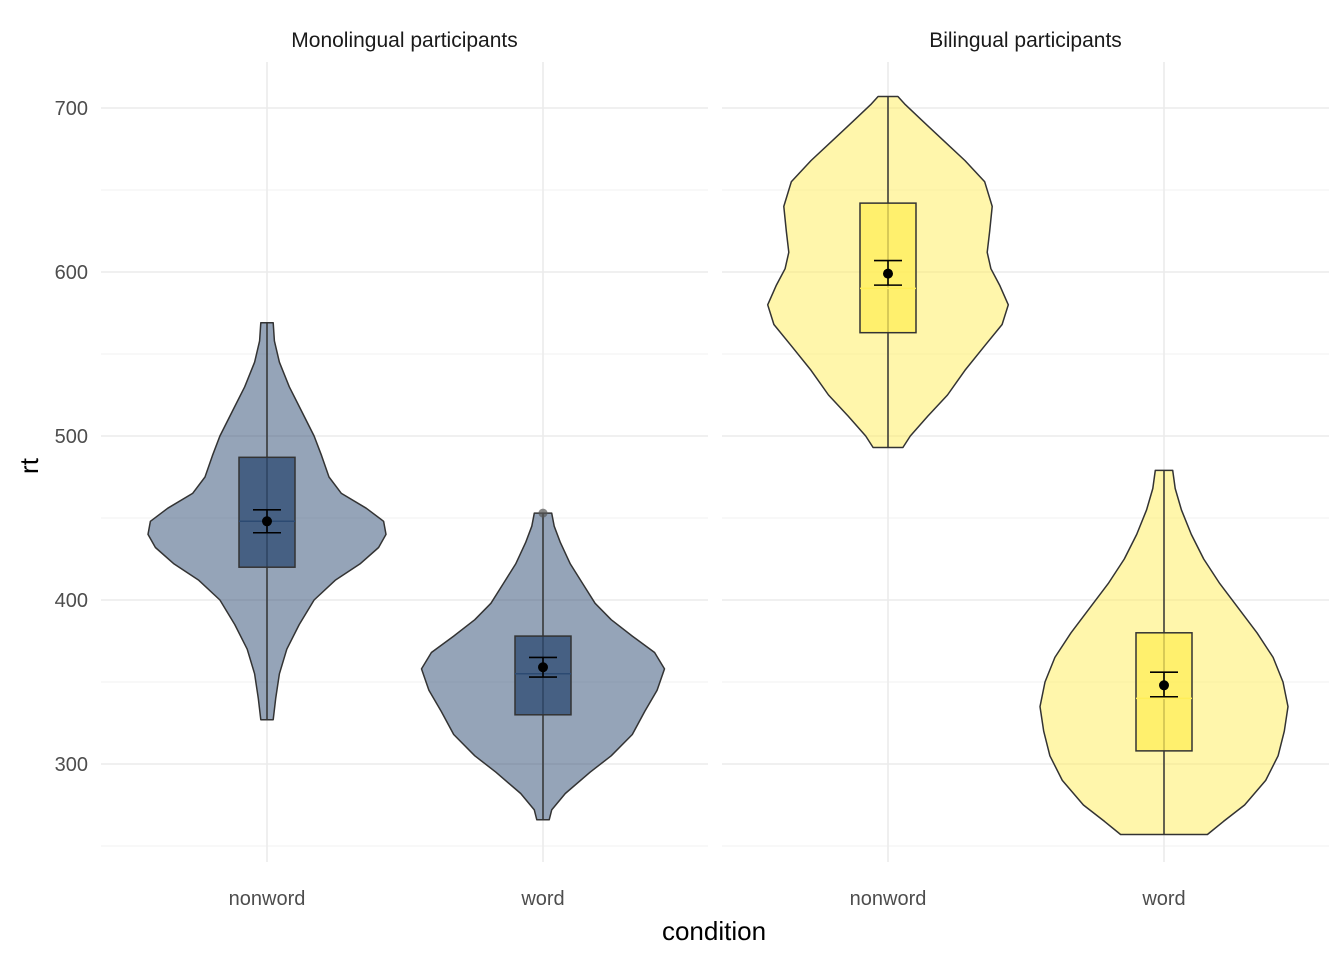 This screenshot has height=960, width=1344. What do you see at coordinates (71, 765) in the screenshot?
I see `y-tick-label: 300` at bounding box center [71, 765].